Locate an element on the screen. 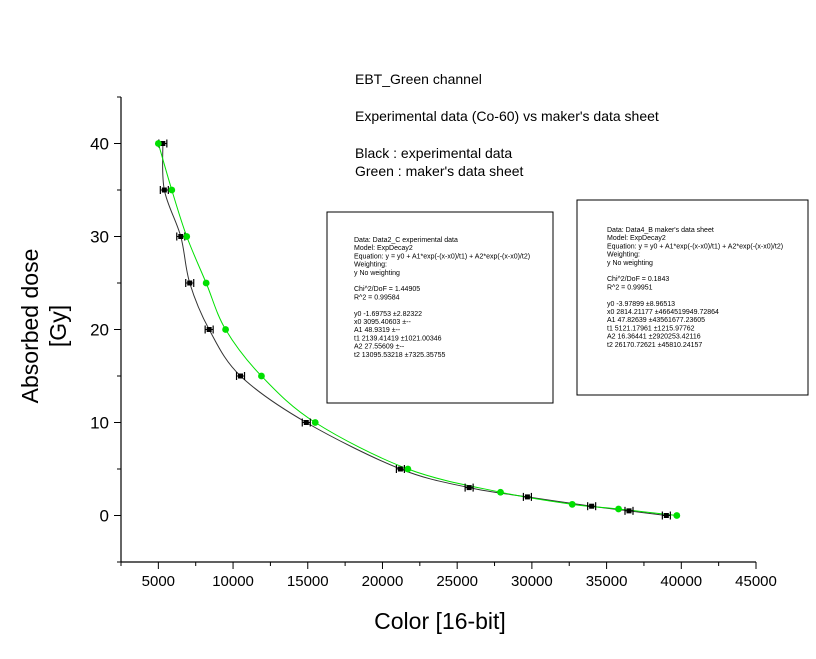  y-tick-label: 30 is located at coordinates (99, 237).